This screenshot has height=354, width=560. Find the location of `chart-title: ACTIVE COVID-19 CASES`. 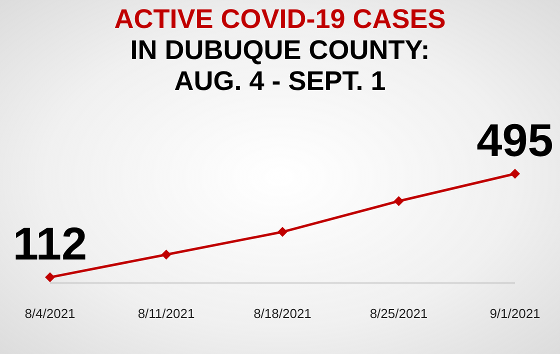

chart-title: ACTIVE COVID-19 CASES is located at coordinates (280, 19).